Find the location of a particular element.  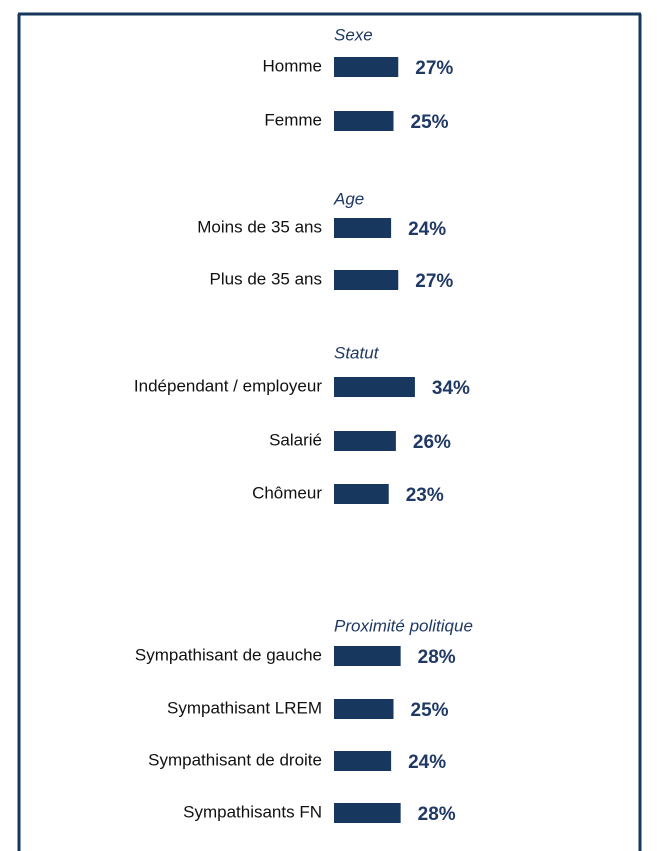

category-label: Sympathisant de droite is located at coordinates (235, 759).